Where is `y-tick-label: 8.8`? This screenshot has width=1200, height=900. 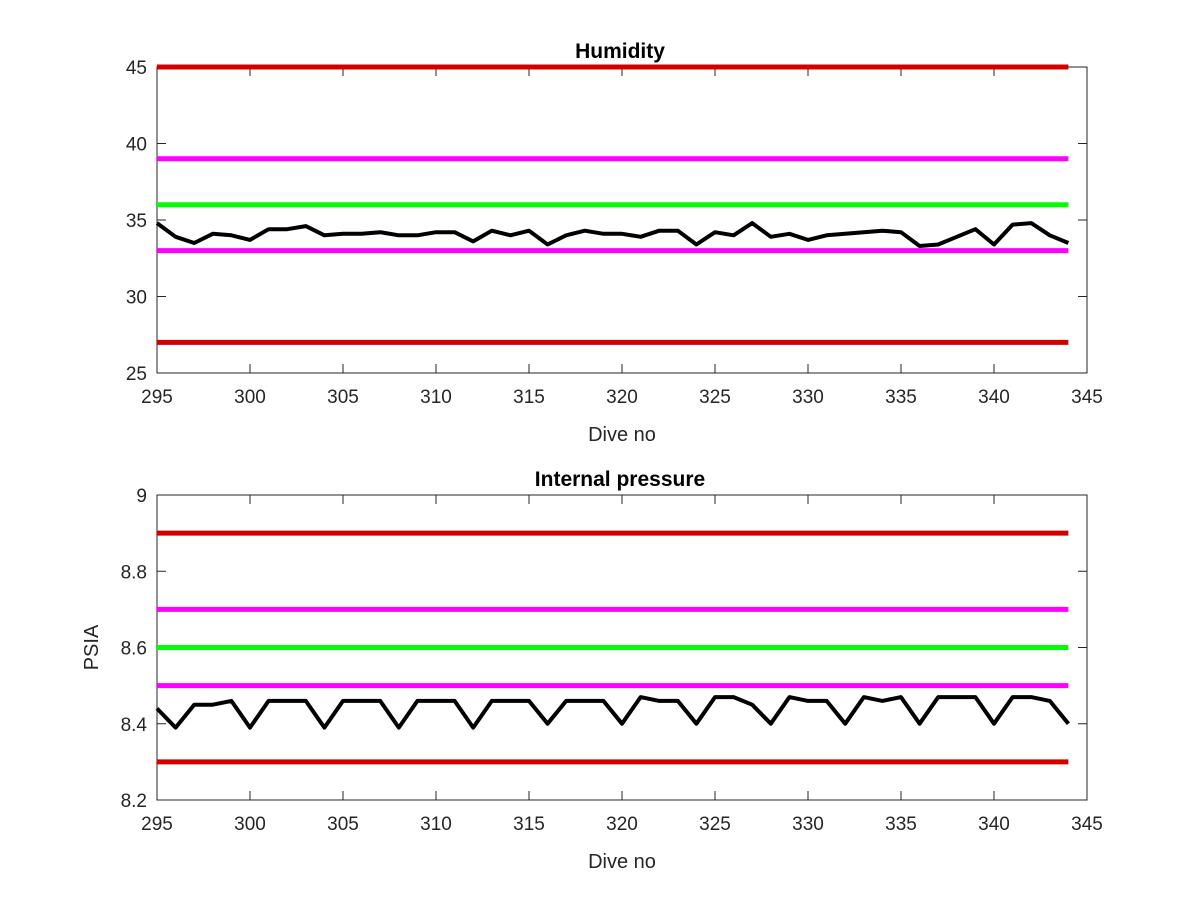 y-tick-label: 8.8 is located at coordinates (134, 572).